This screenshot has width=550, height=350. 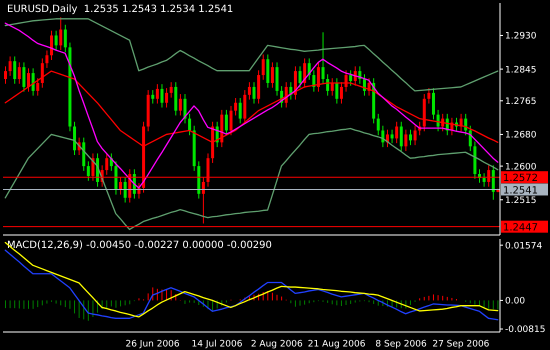 I want to click on y-tick-label: 1.2680, so click(x=521, y=135).